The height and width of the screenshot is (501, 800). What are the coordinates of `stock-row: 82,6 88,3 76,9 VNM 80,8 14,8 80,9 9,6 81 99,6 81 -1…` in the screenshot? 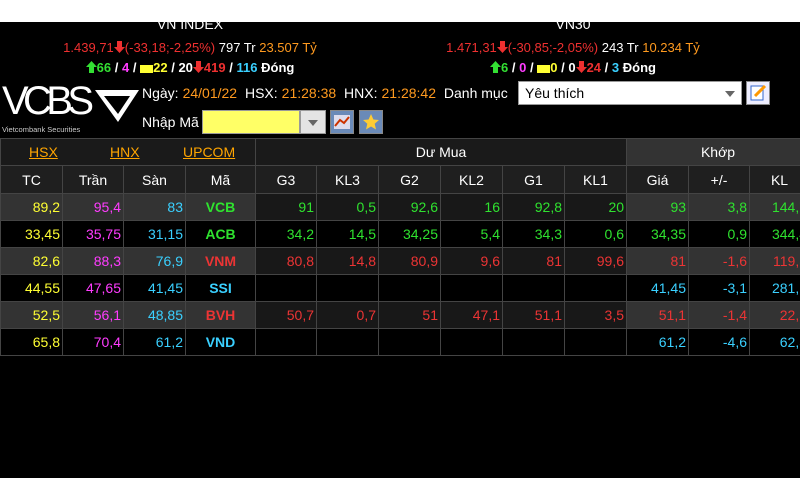 It's located at (400, 261).